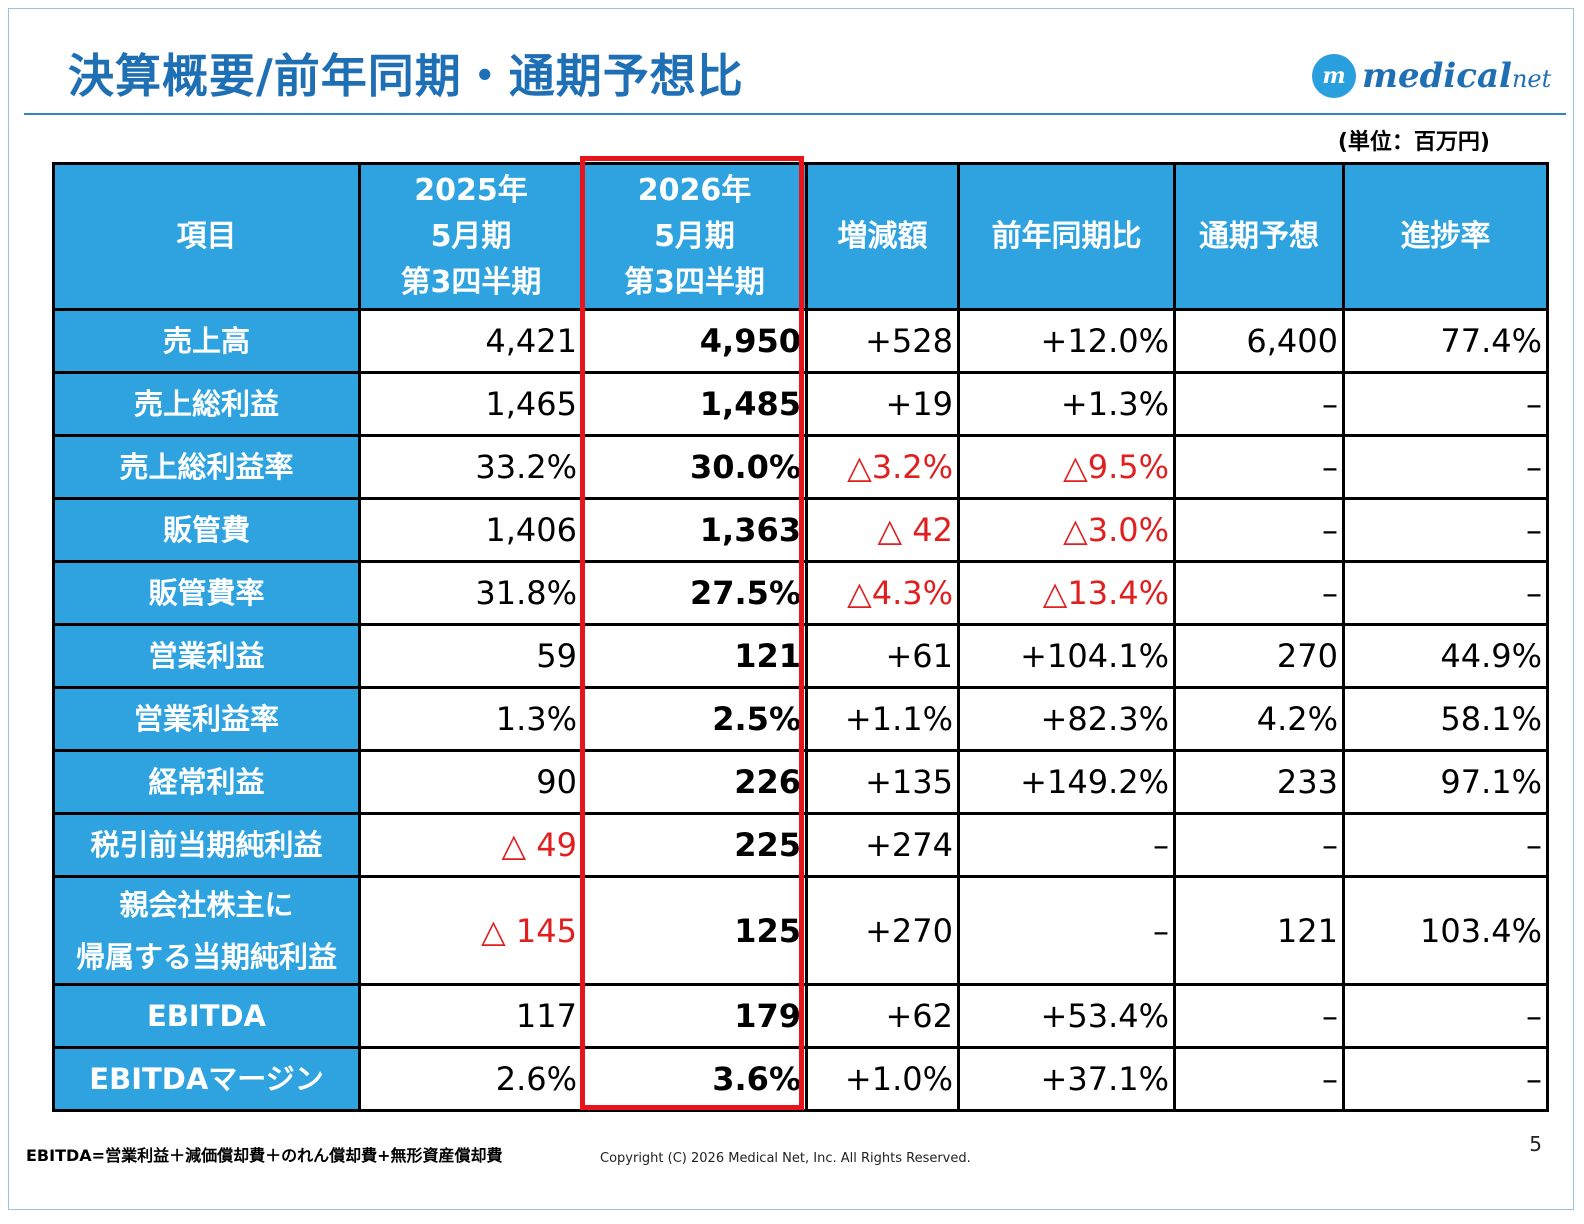  I want to click on logo-text-main: medical, so click(1437, 76).